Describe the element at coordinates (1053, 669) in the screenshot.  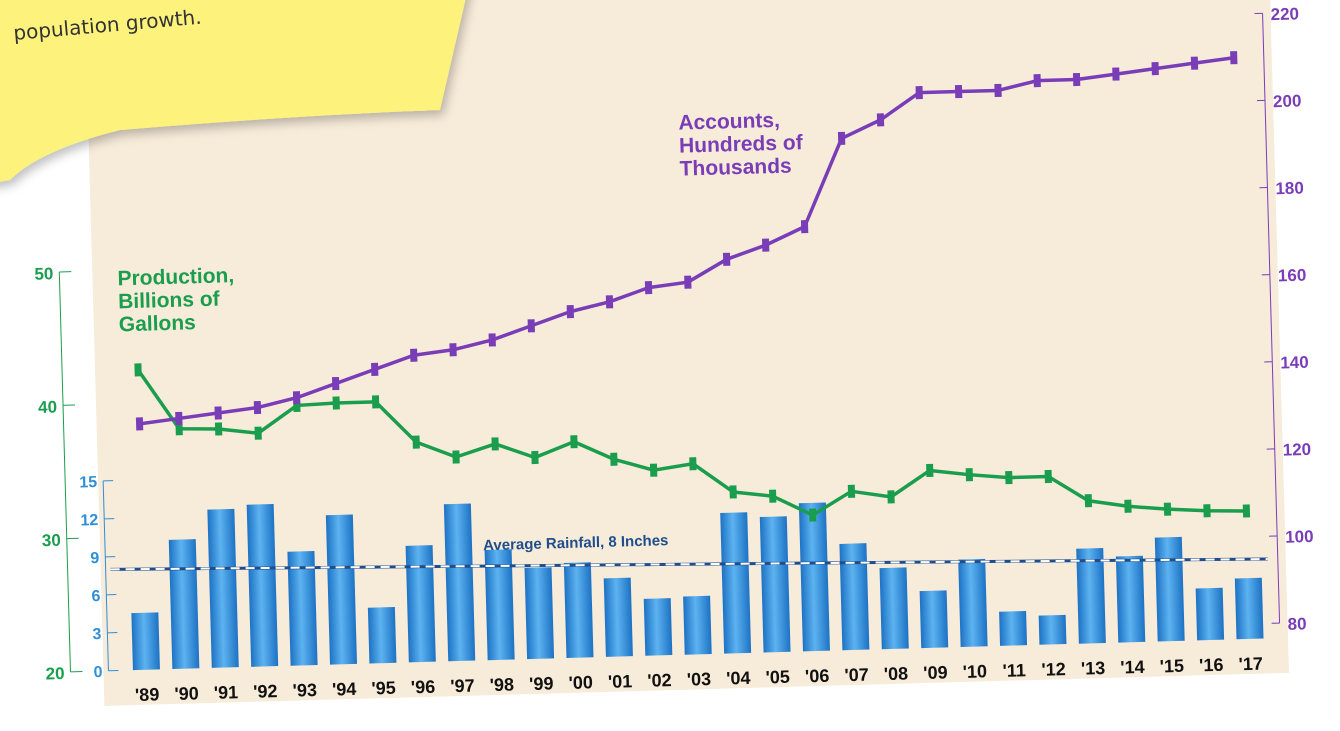
I see `x-tick-label: '12` at that location.